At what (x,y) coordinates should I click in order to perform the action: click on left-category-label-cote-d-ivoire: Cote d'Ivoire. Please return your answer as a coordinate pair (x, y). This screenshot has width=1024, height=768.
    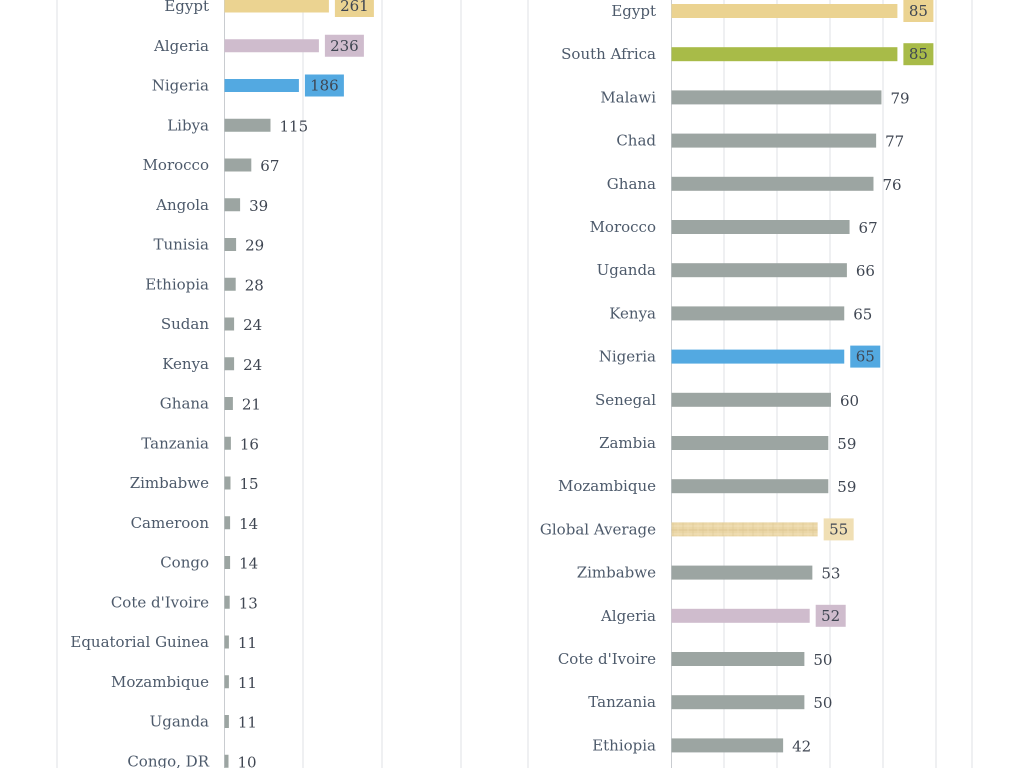
    Looking at the image, I should click on (160, 602).